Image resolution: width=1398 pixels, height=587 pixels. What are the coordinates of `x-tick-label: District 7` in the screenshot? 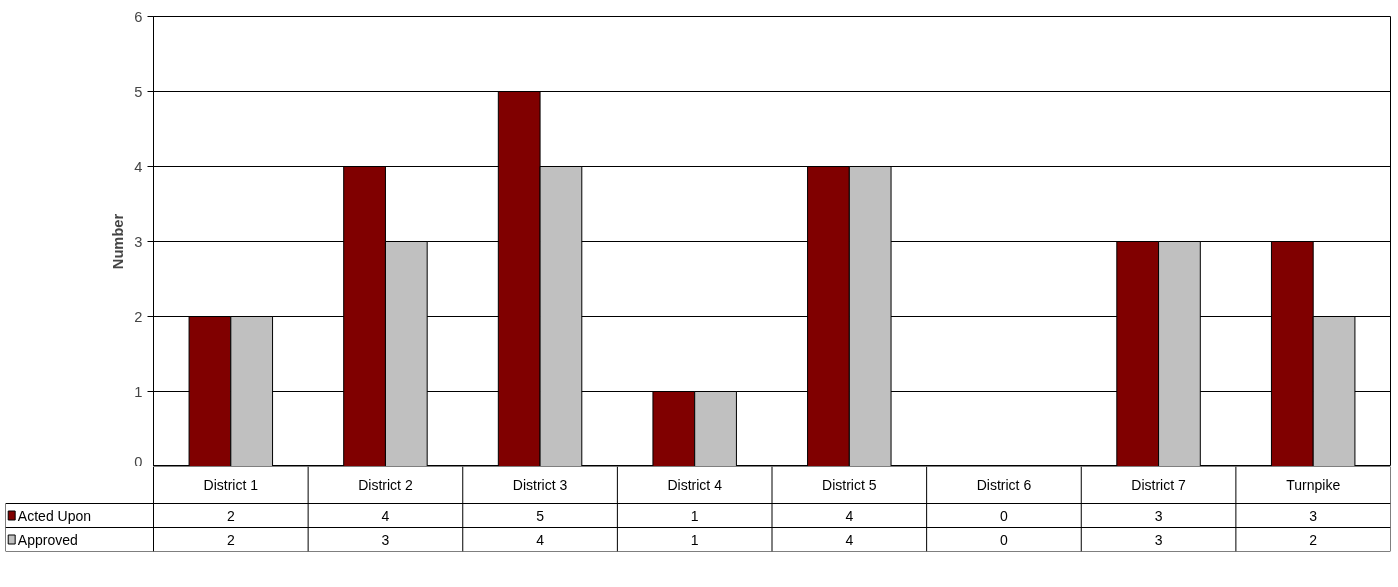 It's located at (1158, 485).